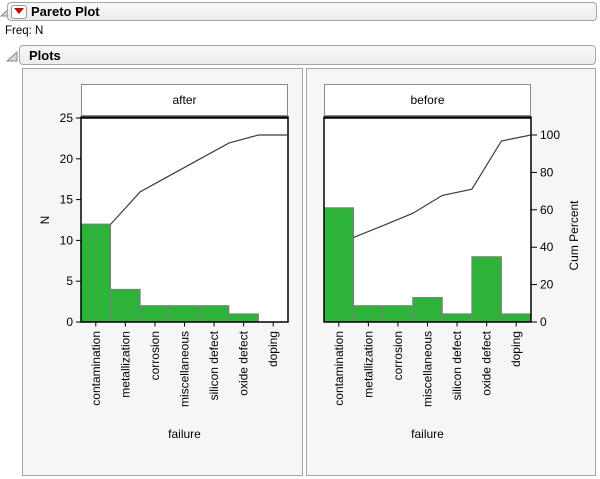  I want to click on n-axis-tick-label: 15, so click(67, 200).